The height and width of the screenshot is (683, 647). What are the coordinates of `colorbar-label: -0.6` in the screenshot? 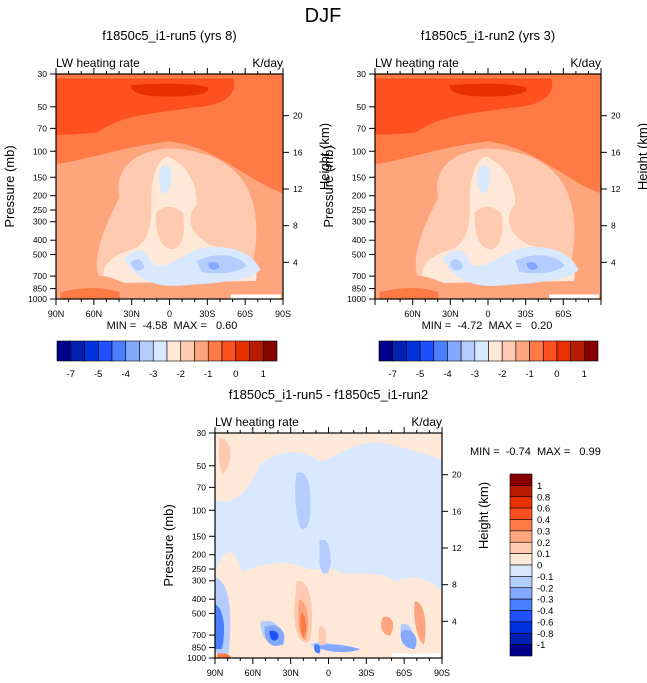 It's located at (545, 622).